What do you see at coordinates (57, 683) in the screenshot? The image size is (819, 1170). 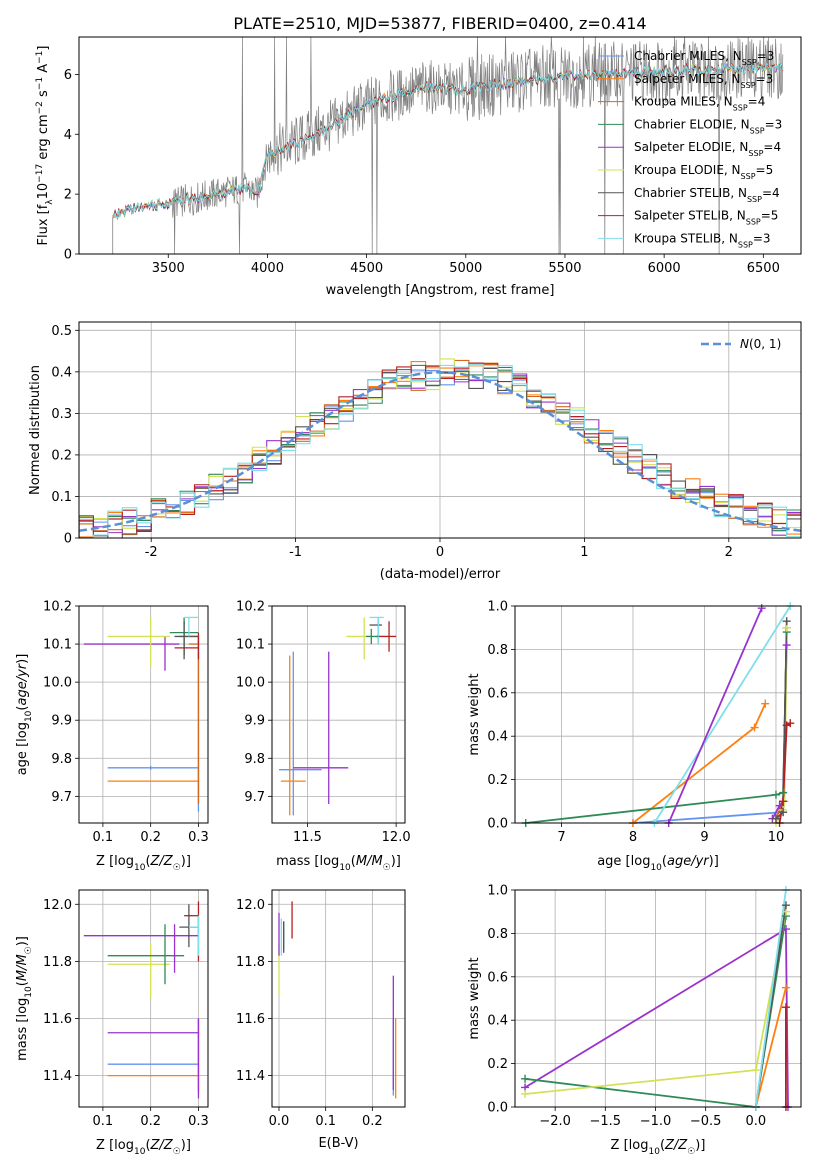 I see `y-tick-label: 10.0` at bounding box center [57, 683].